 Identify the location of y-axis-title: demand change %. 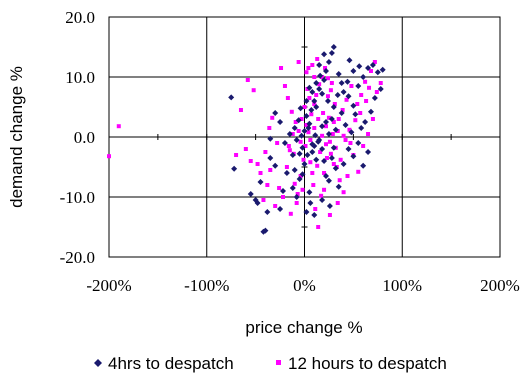
(16, 137).